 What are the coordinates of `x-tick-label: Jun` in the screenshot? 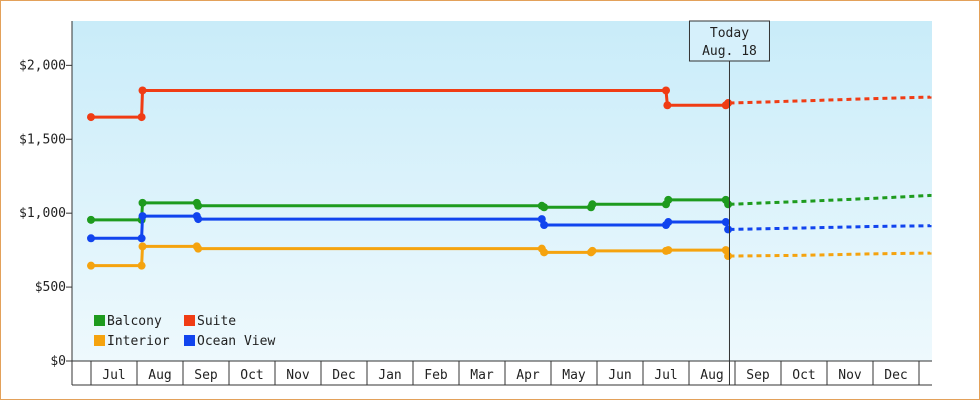 It's located at (619, 375).